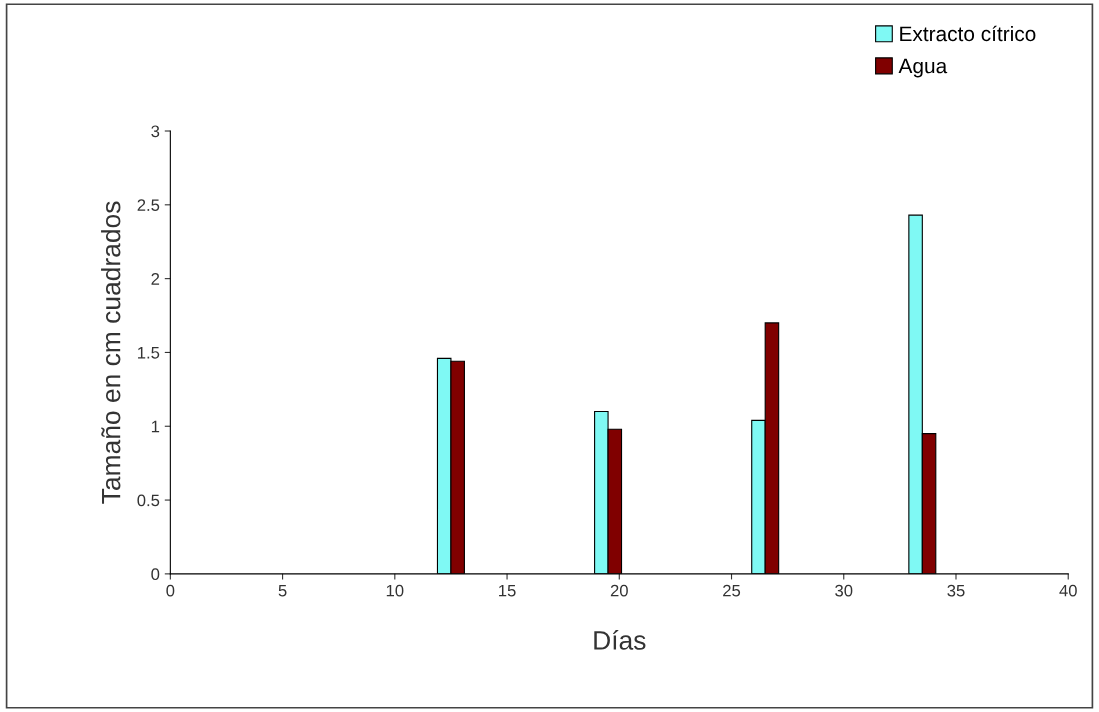 The width and height of the screenshot is (1099, 712). Describe the element at coordinates (155, 131) in the screenshot. I see `y-tick-label: 3` at that location.